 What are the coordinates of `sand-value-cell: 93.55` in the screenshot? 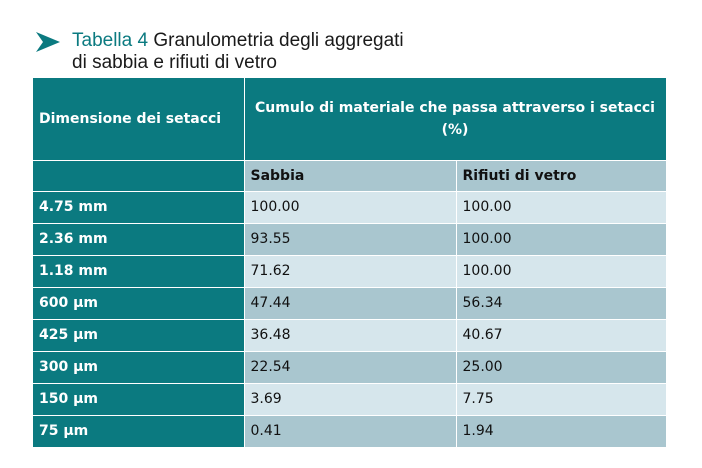 It's located at (350, 239).